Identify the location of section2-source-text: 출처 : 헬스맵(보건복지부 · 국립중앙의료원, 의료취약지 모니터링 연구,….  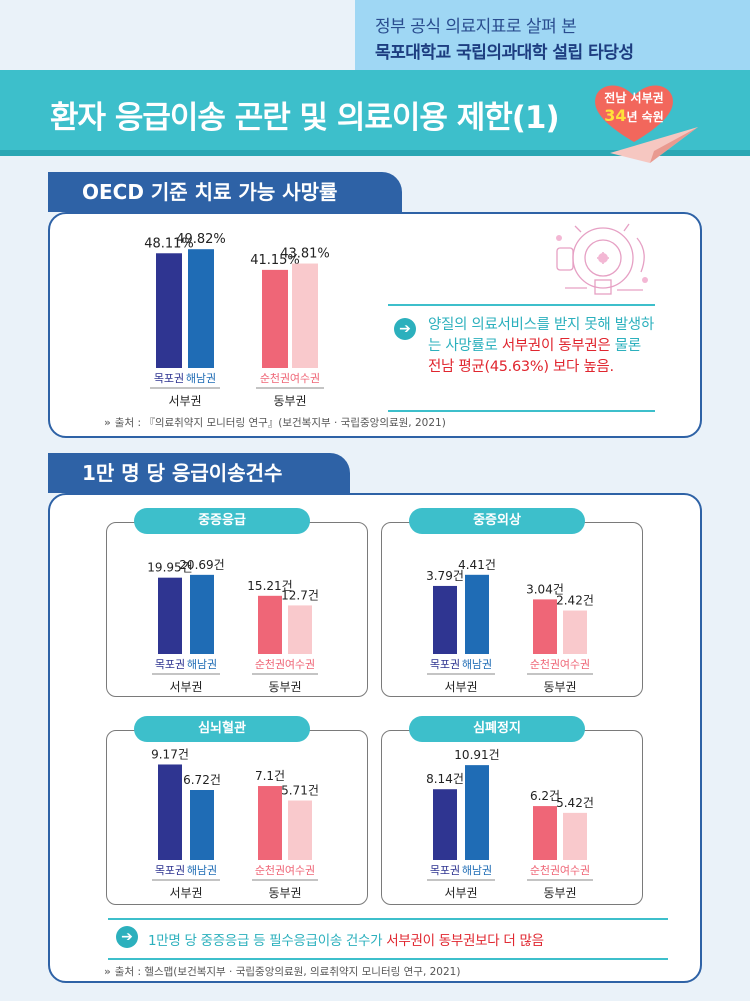
(287, 972).